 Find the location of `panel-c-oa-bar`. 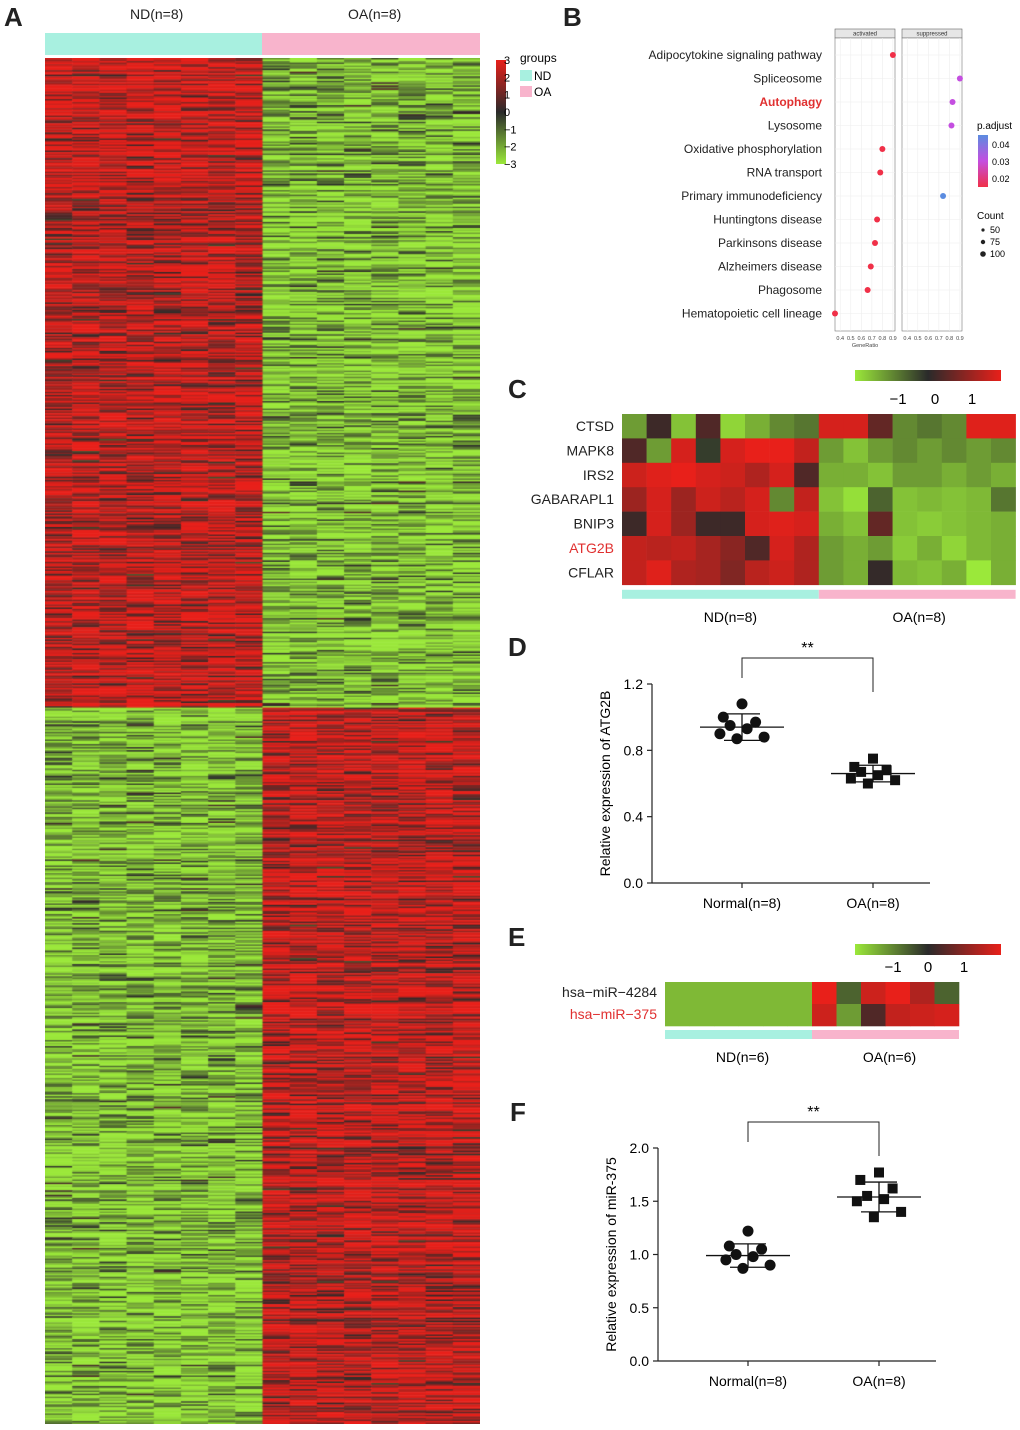

panel-c-oa-bar is located at coordinates (917, 594).